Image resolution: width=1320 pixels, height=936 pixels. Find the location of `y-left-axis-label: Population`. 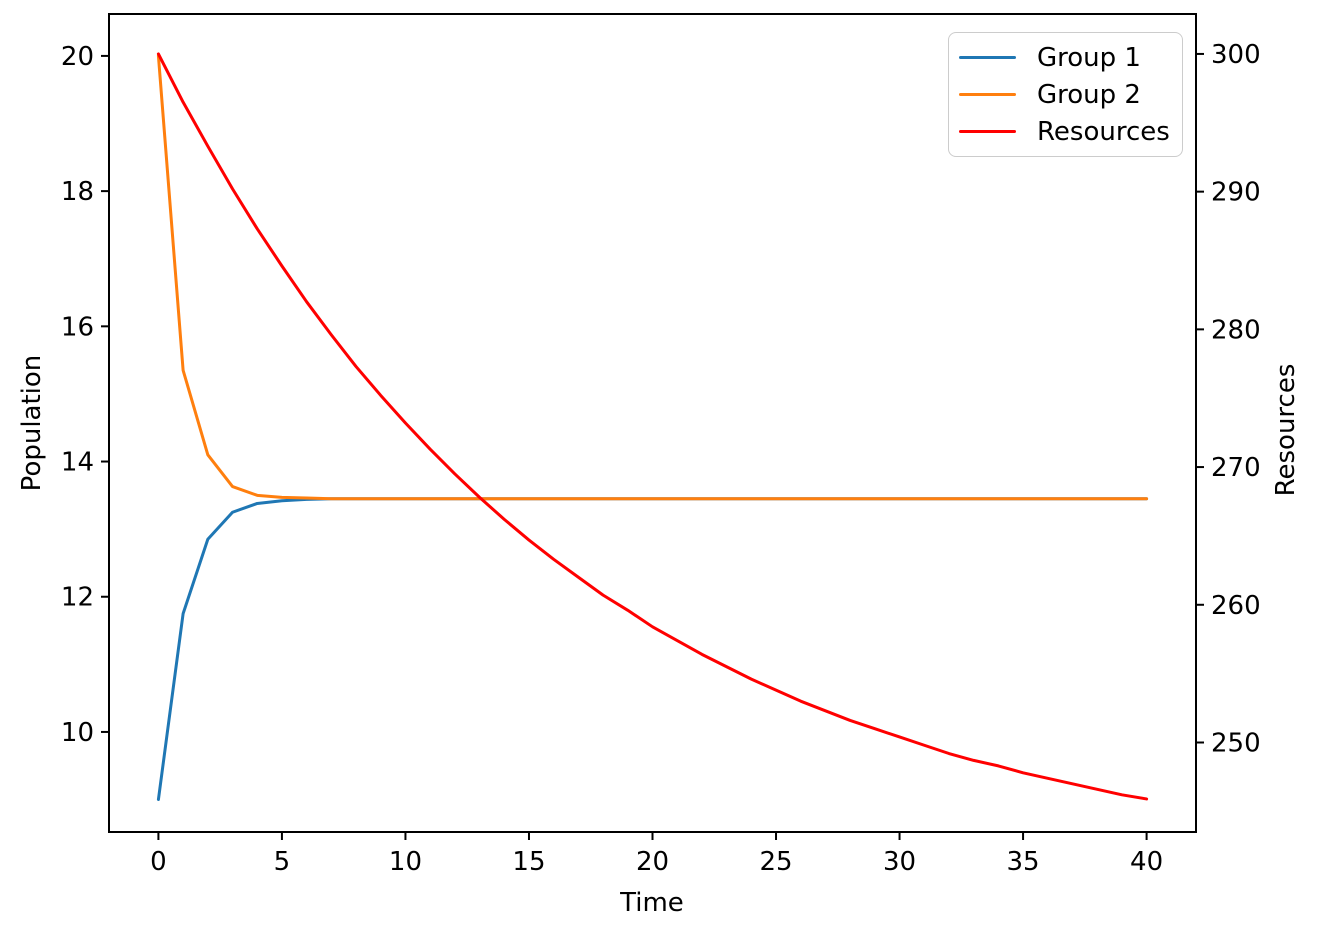

y-left-axis-label: Population is located at coordinates (32, 423).